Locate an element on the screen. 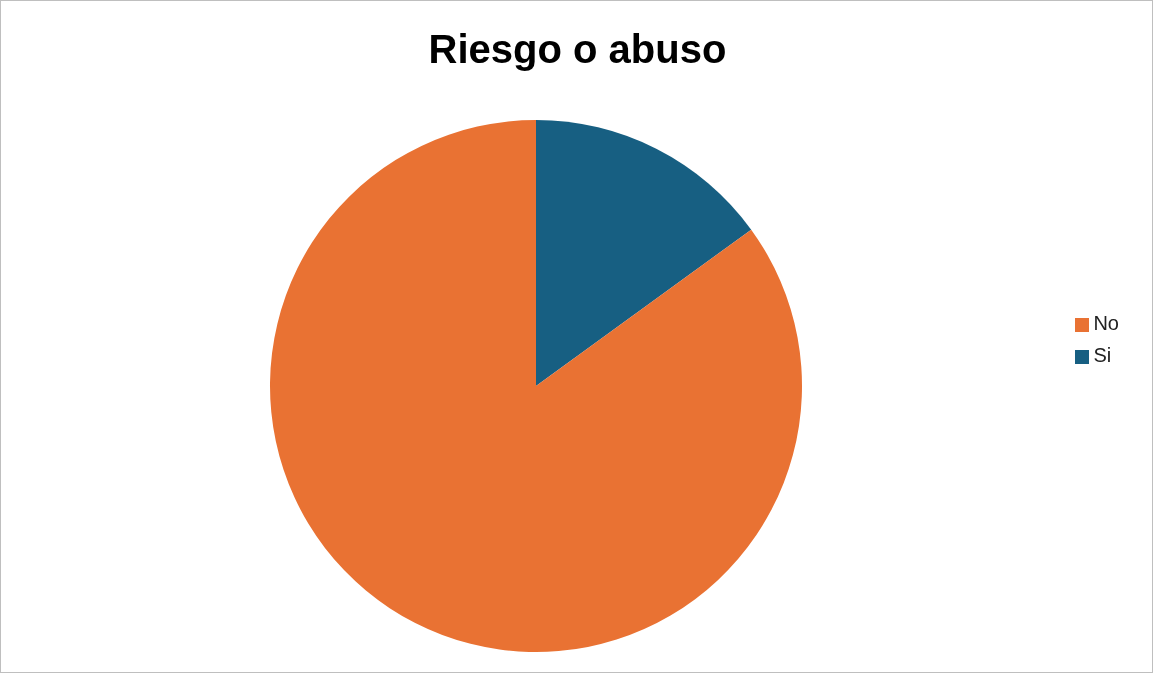  legend-label: Si is located at coordinates (1102, 355).